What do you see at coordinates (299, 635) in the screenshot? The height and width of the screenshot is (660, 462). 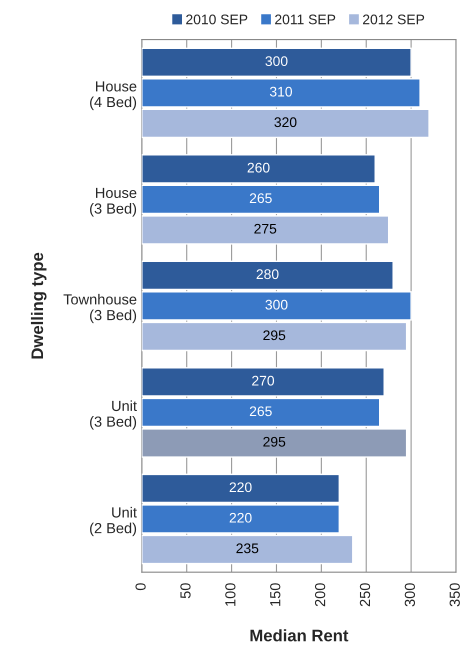 I see `x-axis-title: Median Rent` at bounding box center [299, 635].